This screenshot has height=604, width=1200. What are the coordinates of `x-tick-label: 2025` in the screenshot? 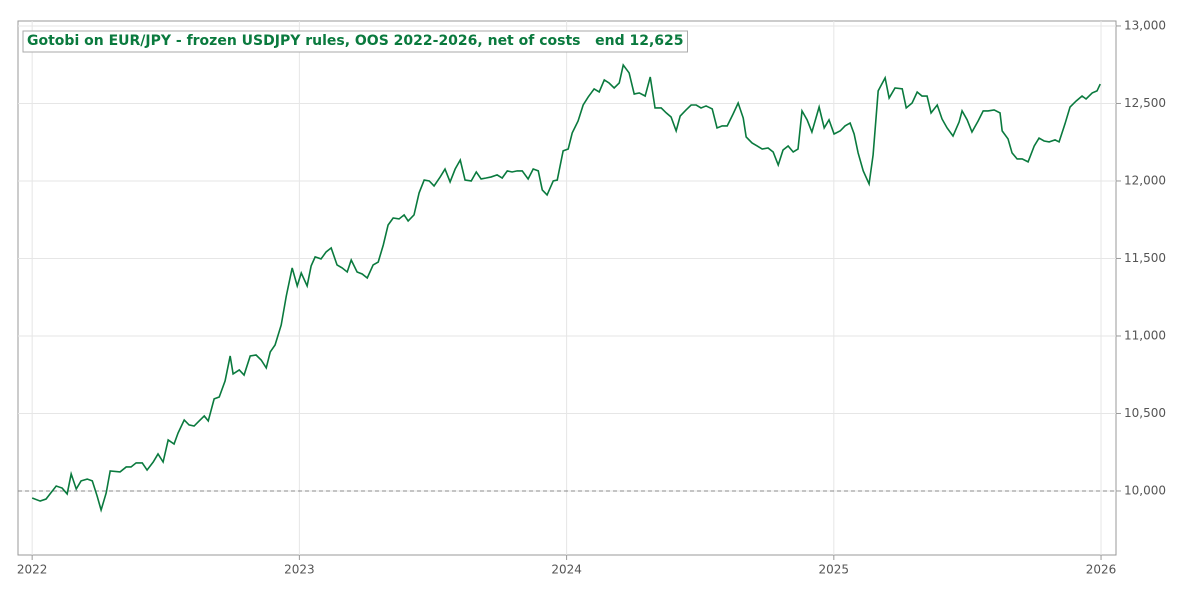 It's located at (834, 570).